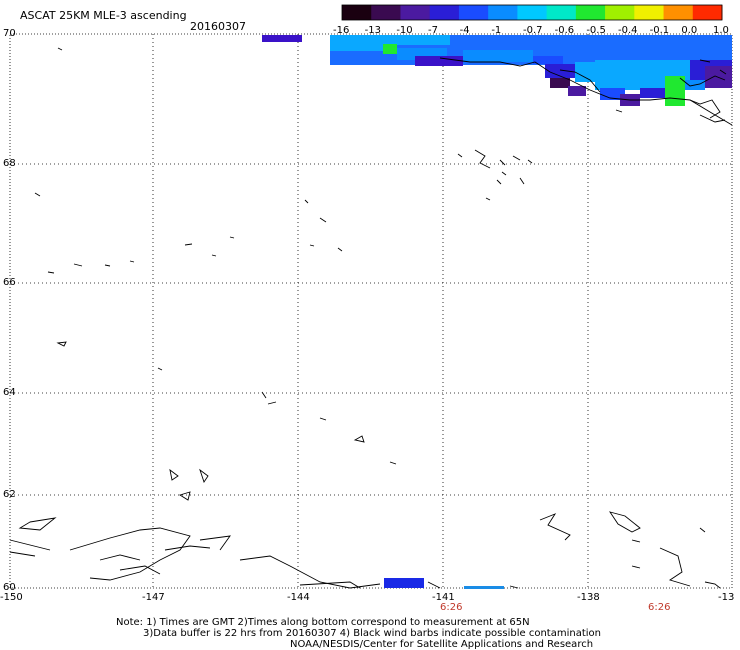  I want to click on lon-label: -13, so click(726, 597).